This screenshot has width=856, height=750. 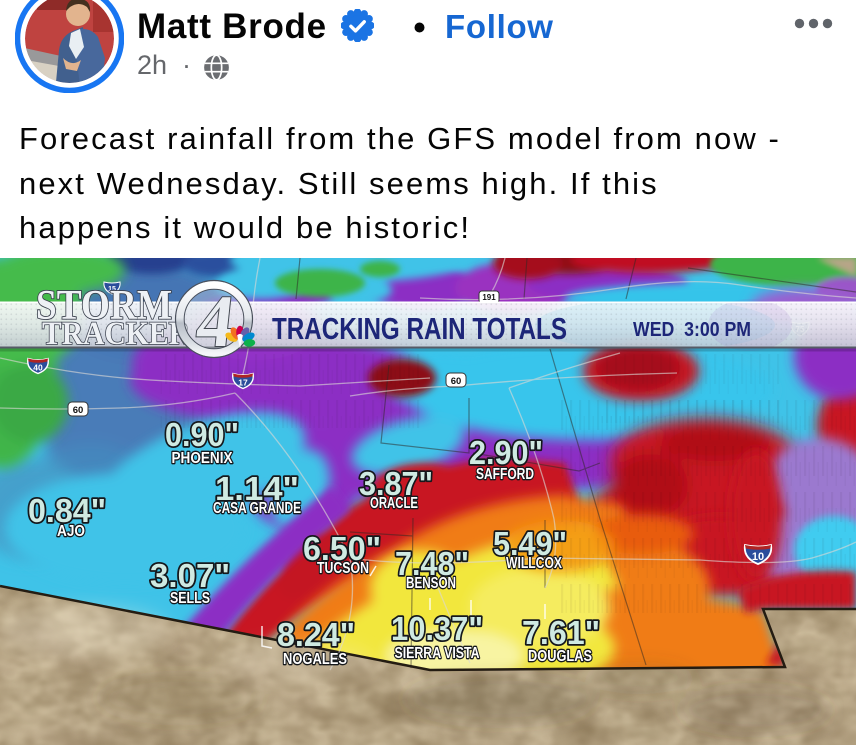 What do you see at coordinates (202, 434) in the screenshot?
I see `svg-text: 0.90"` at bounding box center [202, 434].